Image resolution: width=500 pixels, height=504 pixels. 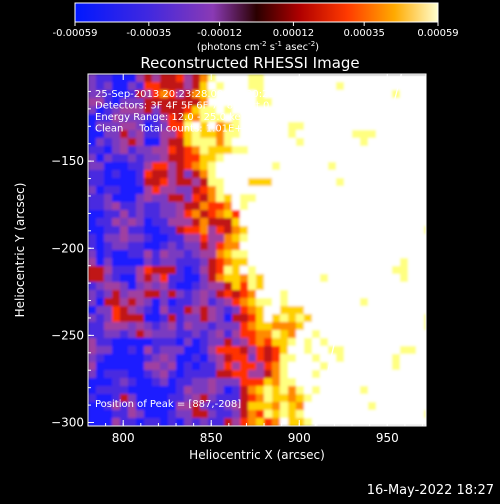 What do you see at coordinates (258, 46) in the screenshot?
I see `colorbar-unit: (photons cm-2 s-1 asec-2)` at bounding box center [258, 46].